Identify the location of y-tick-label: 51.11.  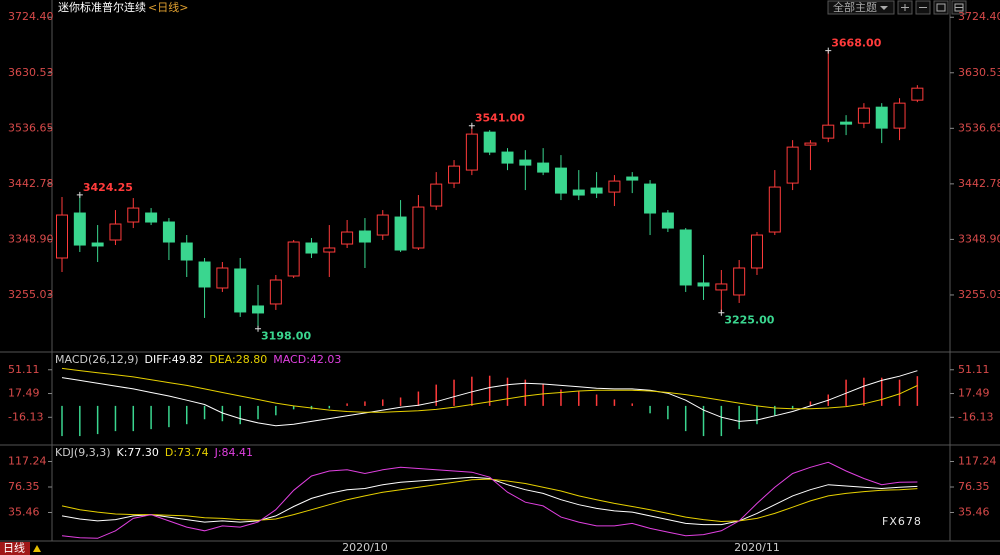
(974, 369).